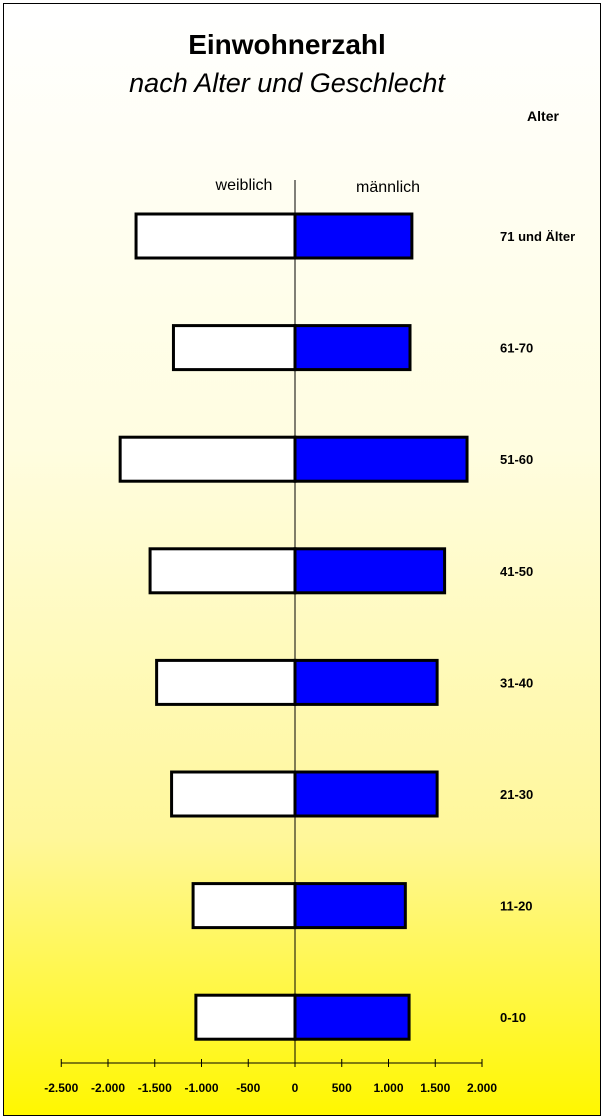 The height and width of the screenshot is (1119, 603). I want to click on x-tick-label: 1.000, so click(388, 1088).